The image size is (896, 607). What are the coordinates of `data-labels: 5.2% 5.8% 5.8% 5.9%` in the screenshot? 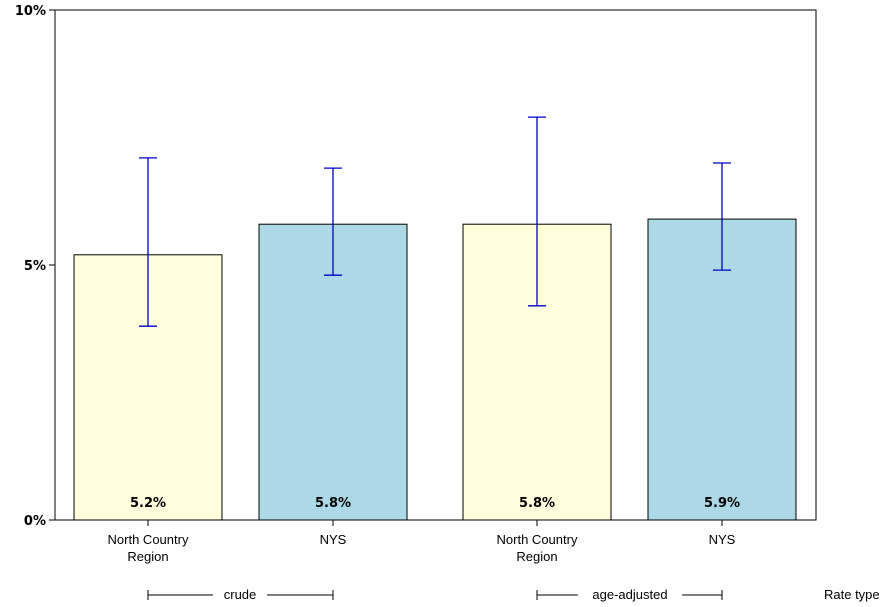 It's located at (435, 503).